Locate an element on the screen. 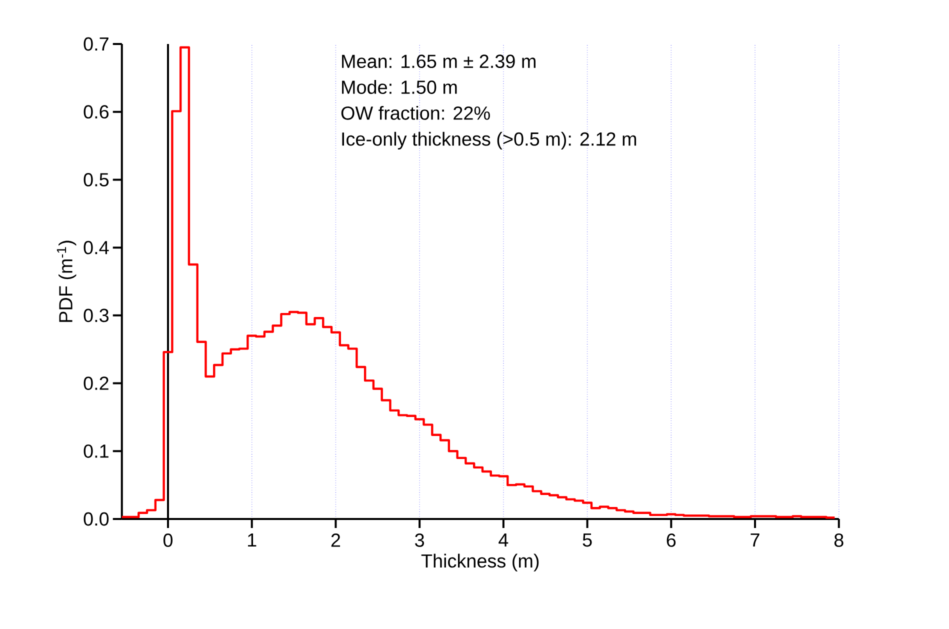  x-tick-label: 0 is located at coordinates (168, 540).